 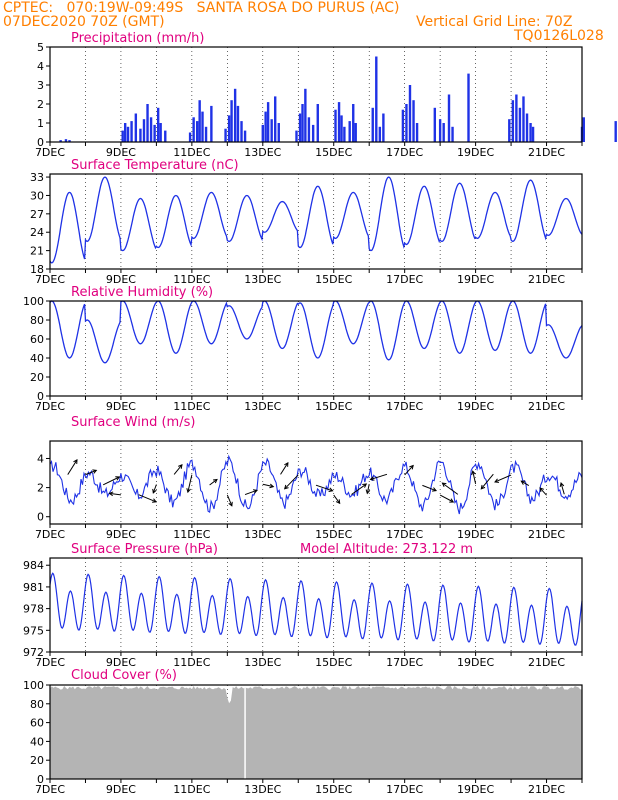 What do you see at coordinates (333, 279) in the screenshot?
I see `x-tick-label-temperature: 15DEC` at bounding box center [333, 279].